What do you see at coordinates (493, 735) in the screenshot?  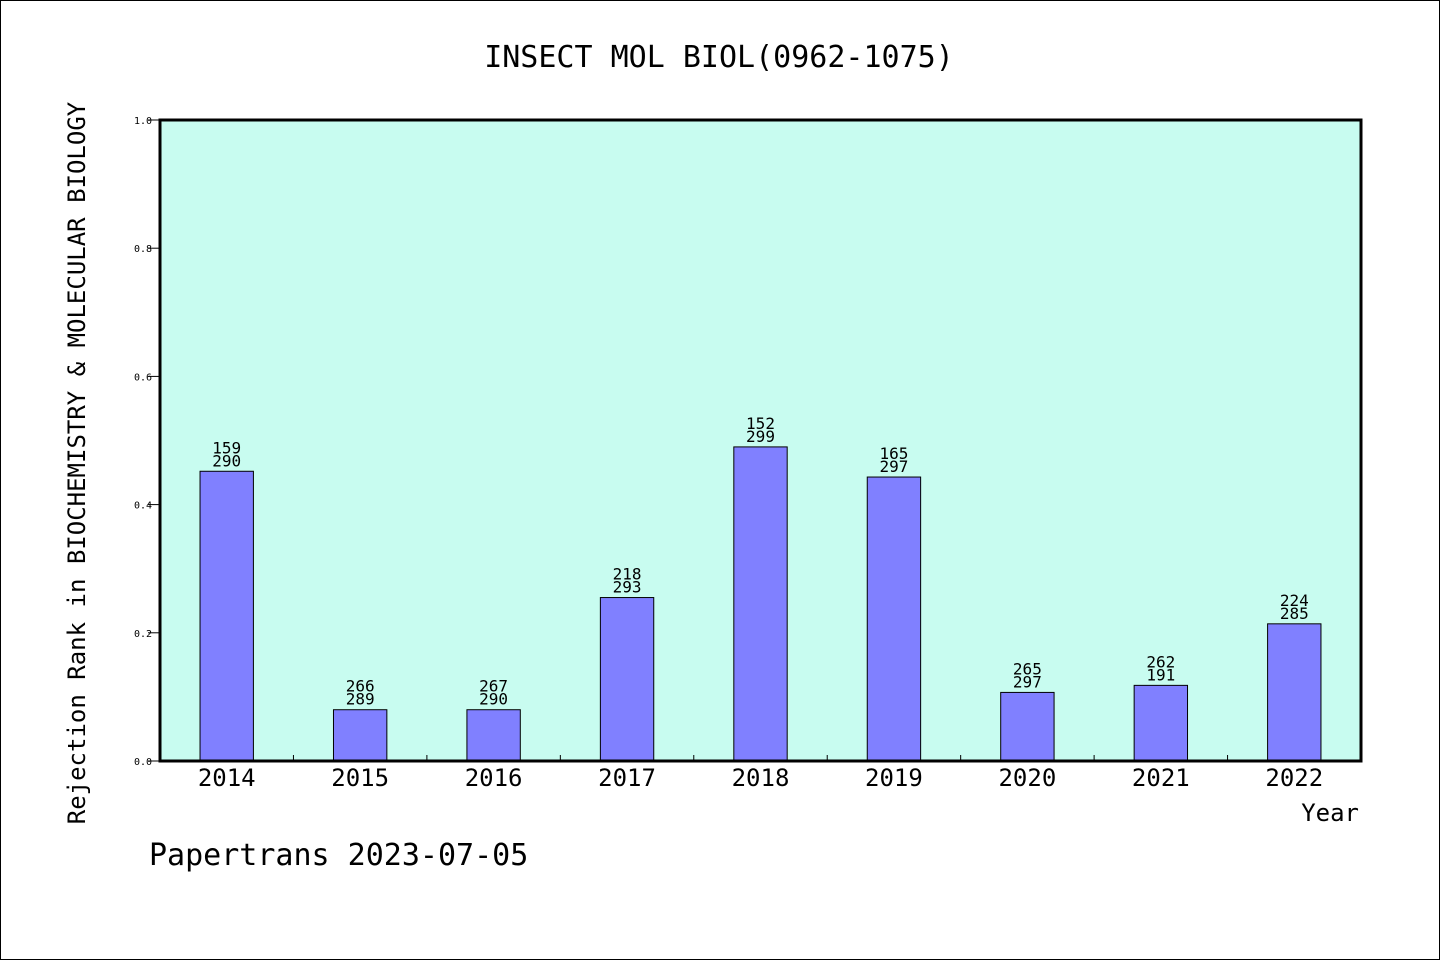 I see `bar-2016` at bounding box center [493, 735].